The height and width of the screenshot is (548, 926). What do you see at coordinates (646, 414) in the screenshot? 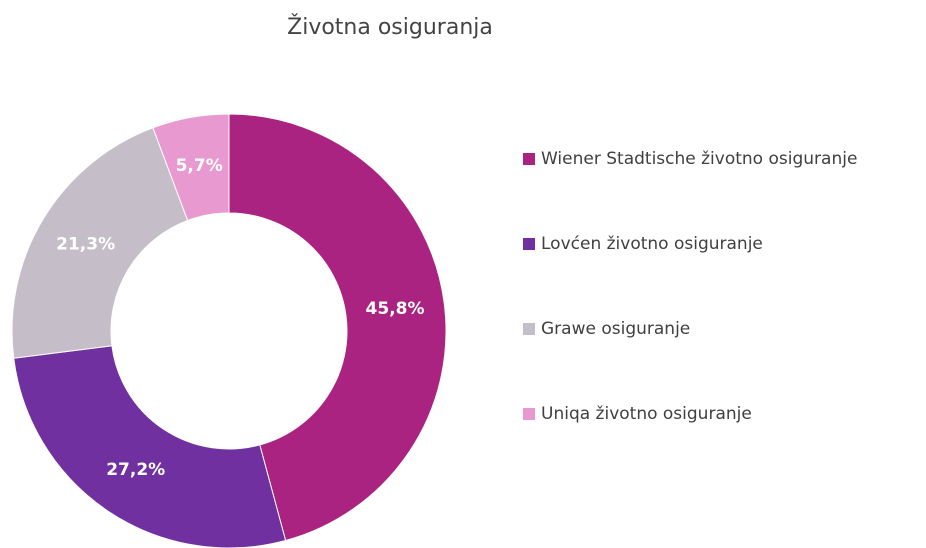
I see `legend-text: Uniqa životno osiguranje` at bounding box center [646, 414].